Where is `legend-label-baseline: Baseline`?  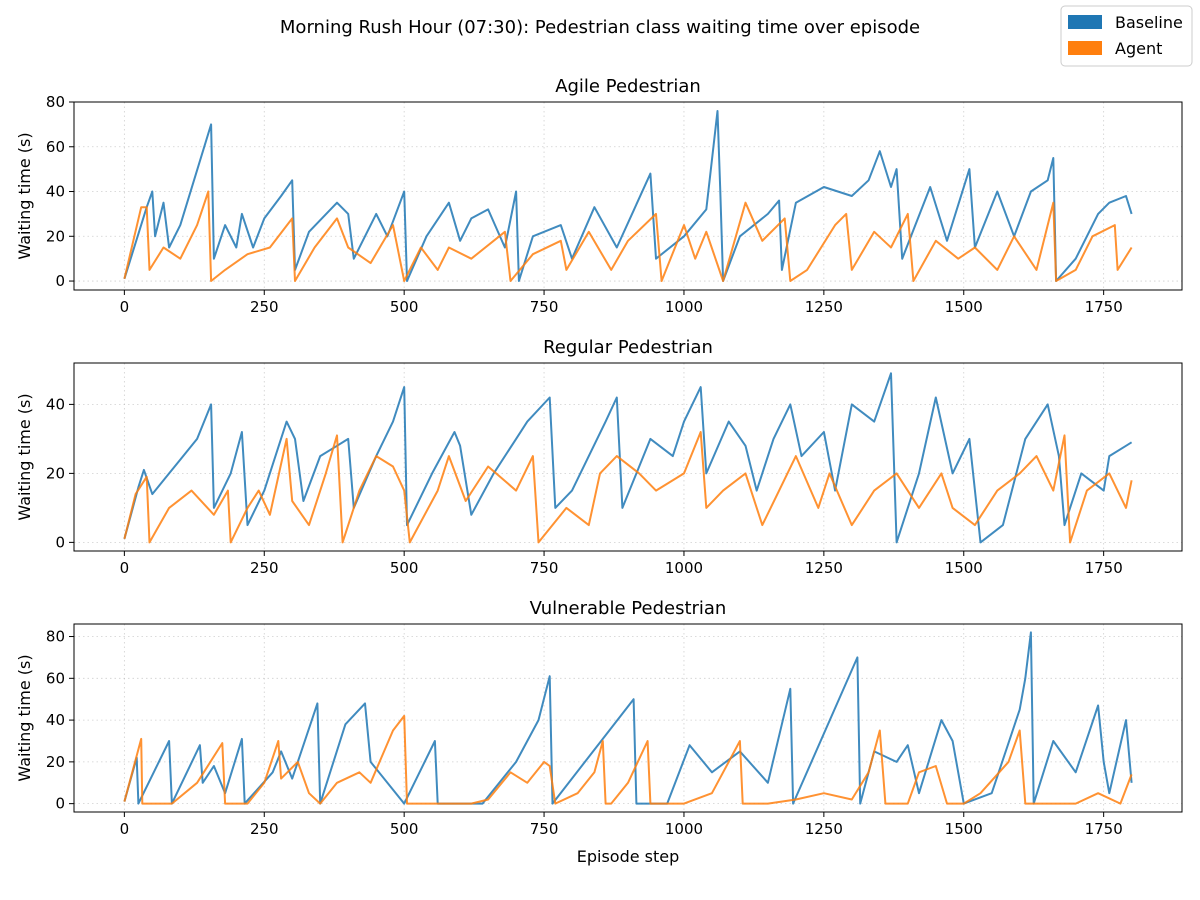
legend-label-baseline: Baseline is located at coordinates (1149, 22).